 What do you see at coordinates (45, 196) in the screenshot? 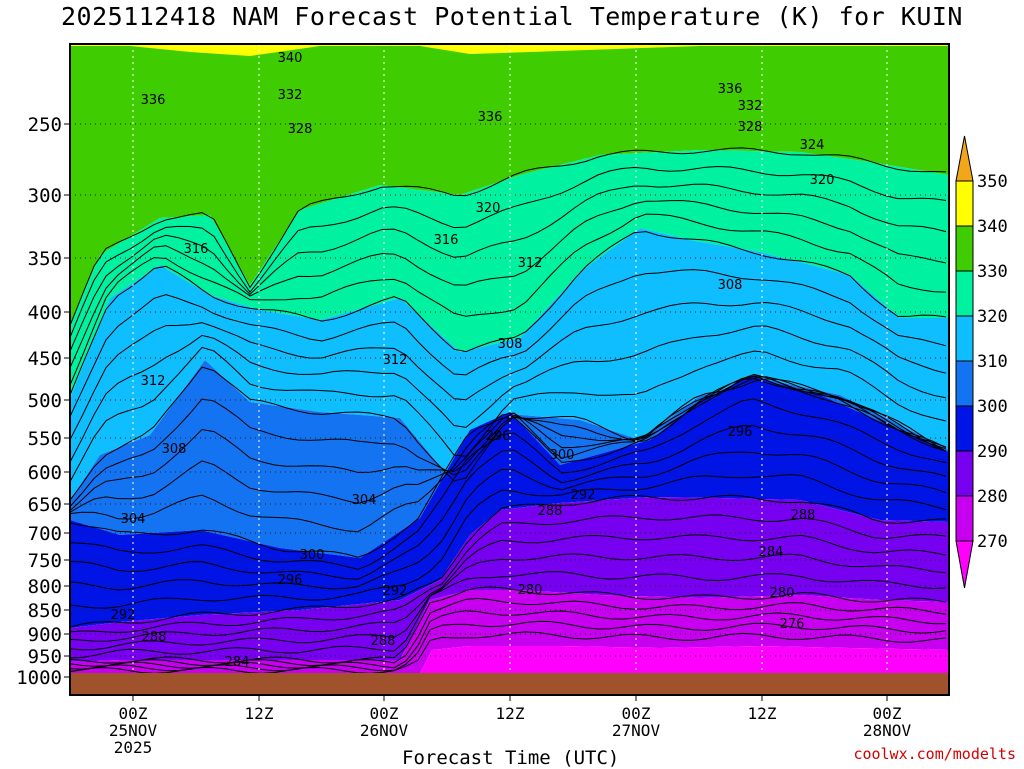
I see `y-tick-label: 300` at bounding box center [45, 196].